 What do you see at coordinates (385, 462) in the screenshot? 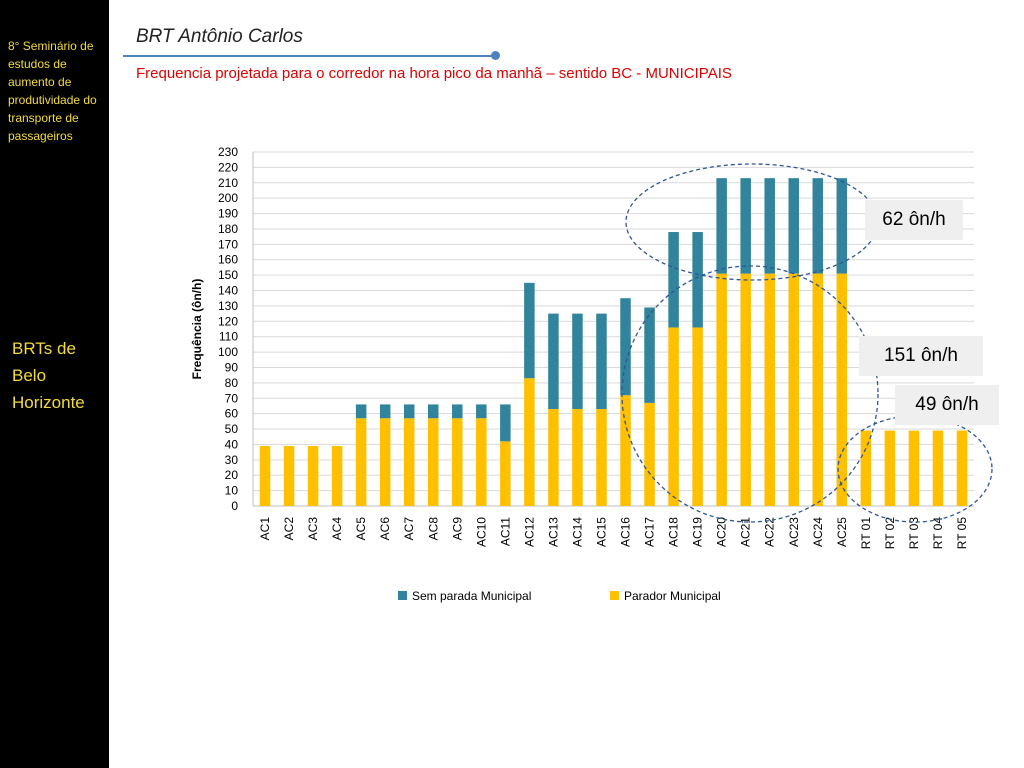
I see `bar-parador-ac6` at bounding box center [385, 462].